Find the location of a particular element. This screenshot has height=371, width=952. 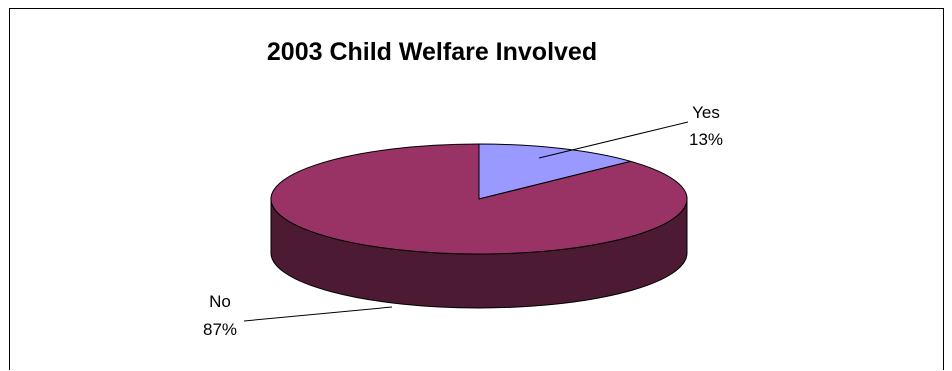

slice-label-no-percent: 87% is located at coordinates (220, 329).